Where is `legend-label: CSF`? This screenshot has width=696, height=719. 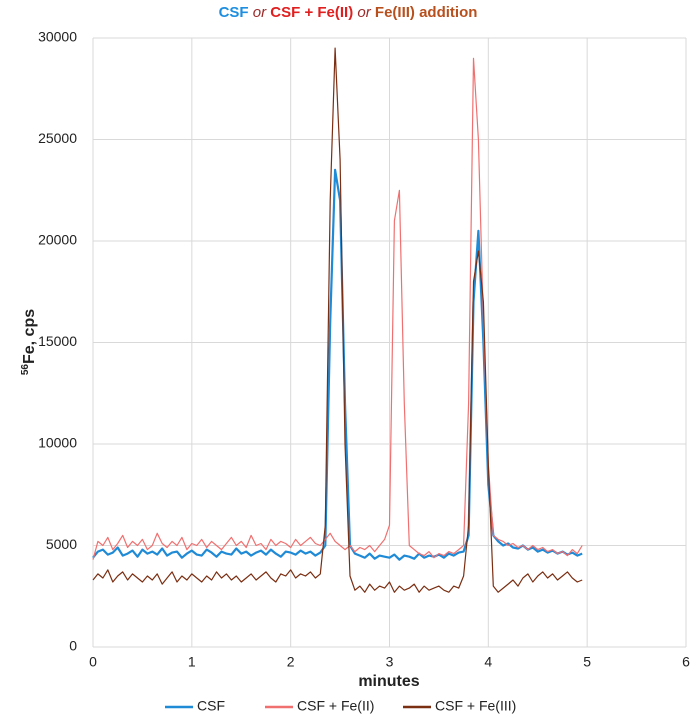 legend-label: CSF is located at coordinates (211, 706).